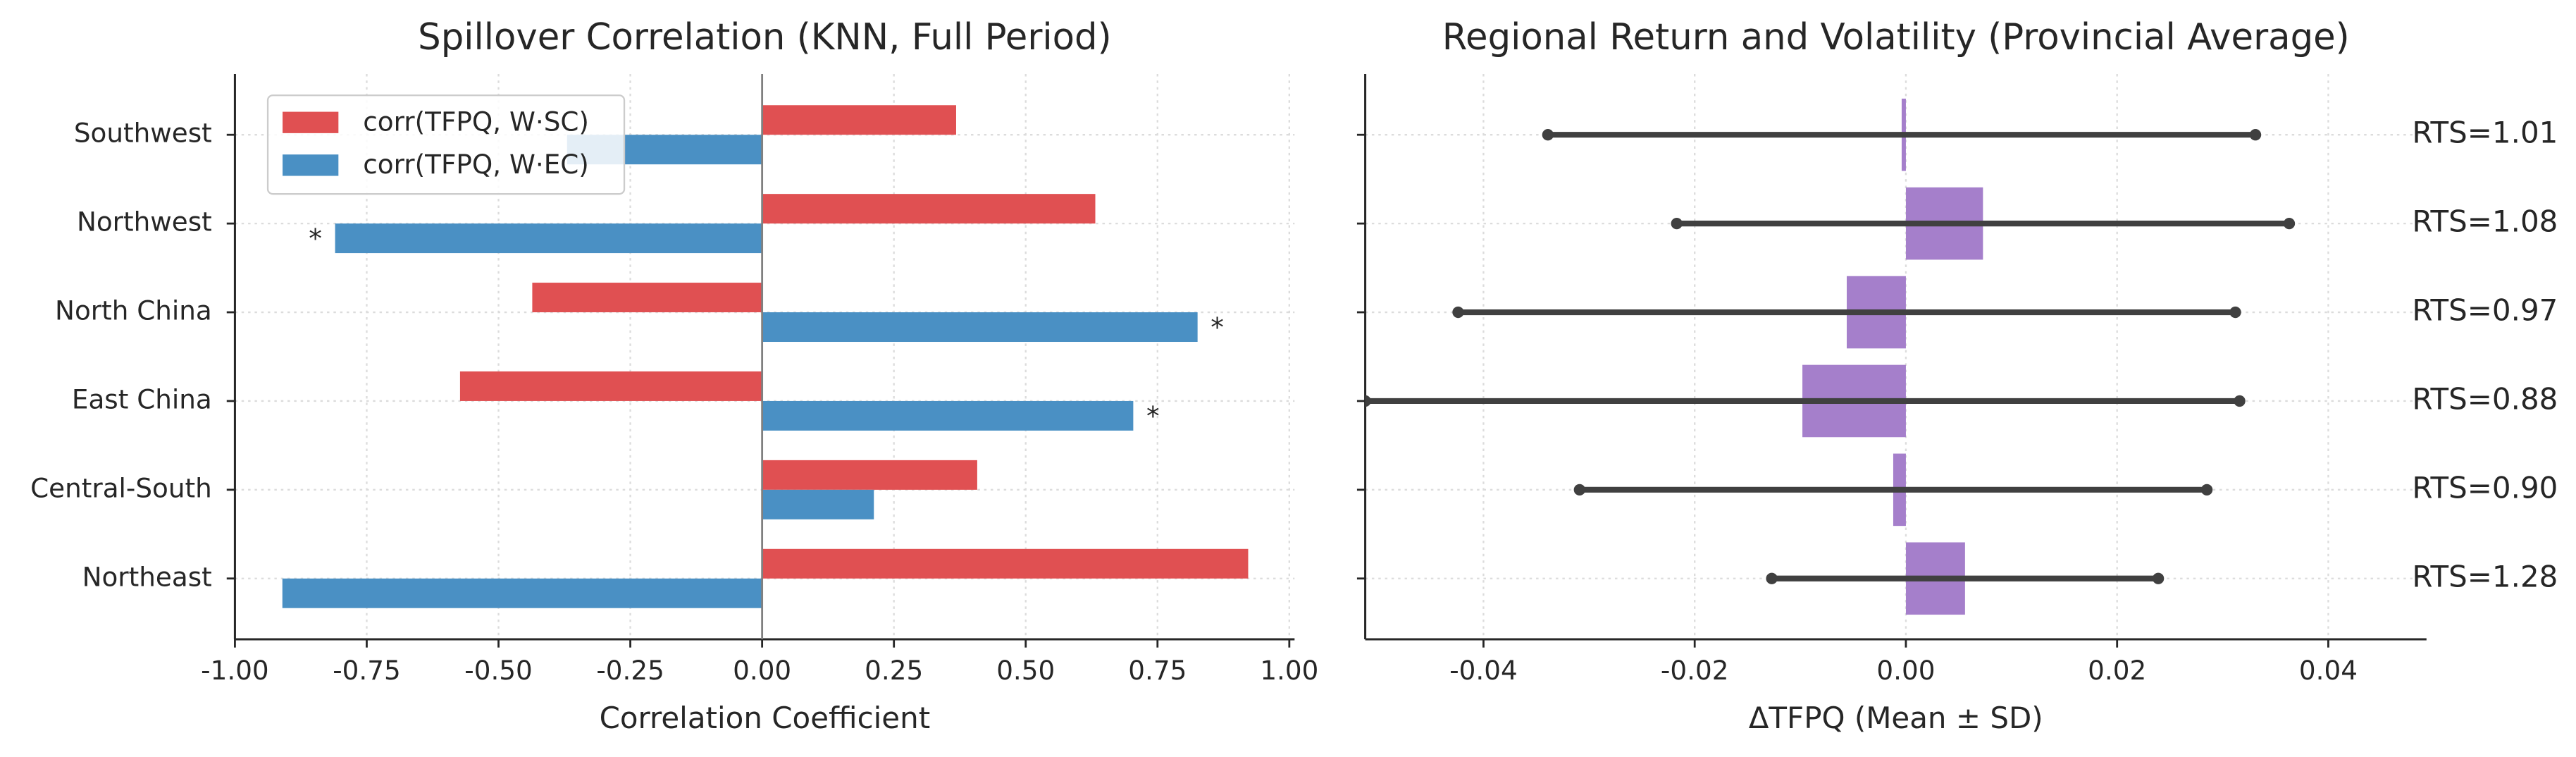 The image size is (2576, 757). What do you see at coordinates (2485, 133) in the screenshot?
I see `annotation: RTS=1.01` at bounding box center [2485, 133].